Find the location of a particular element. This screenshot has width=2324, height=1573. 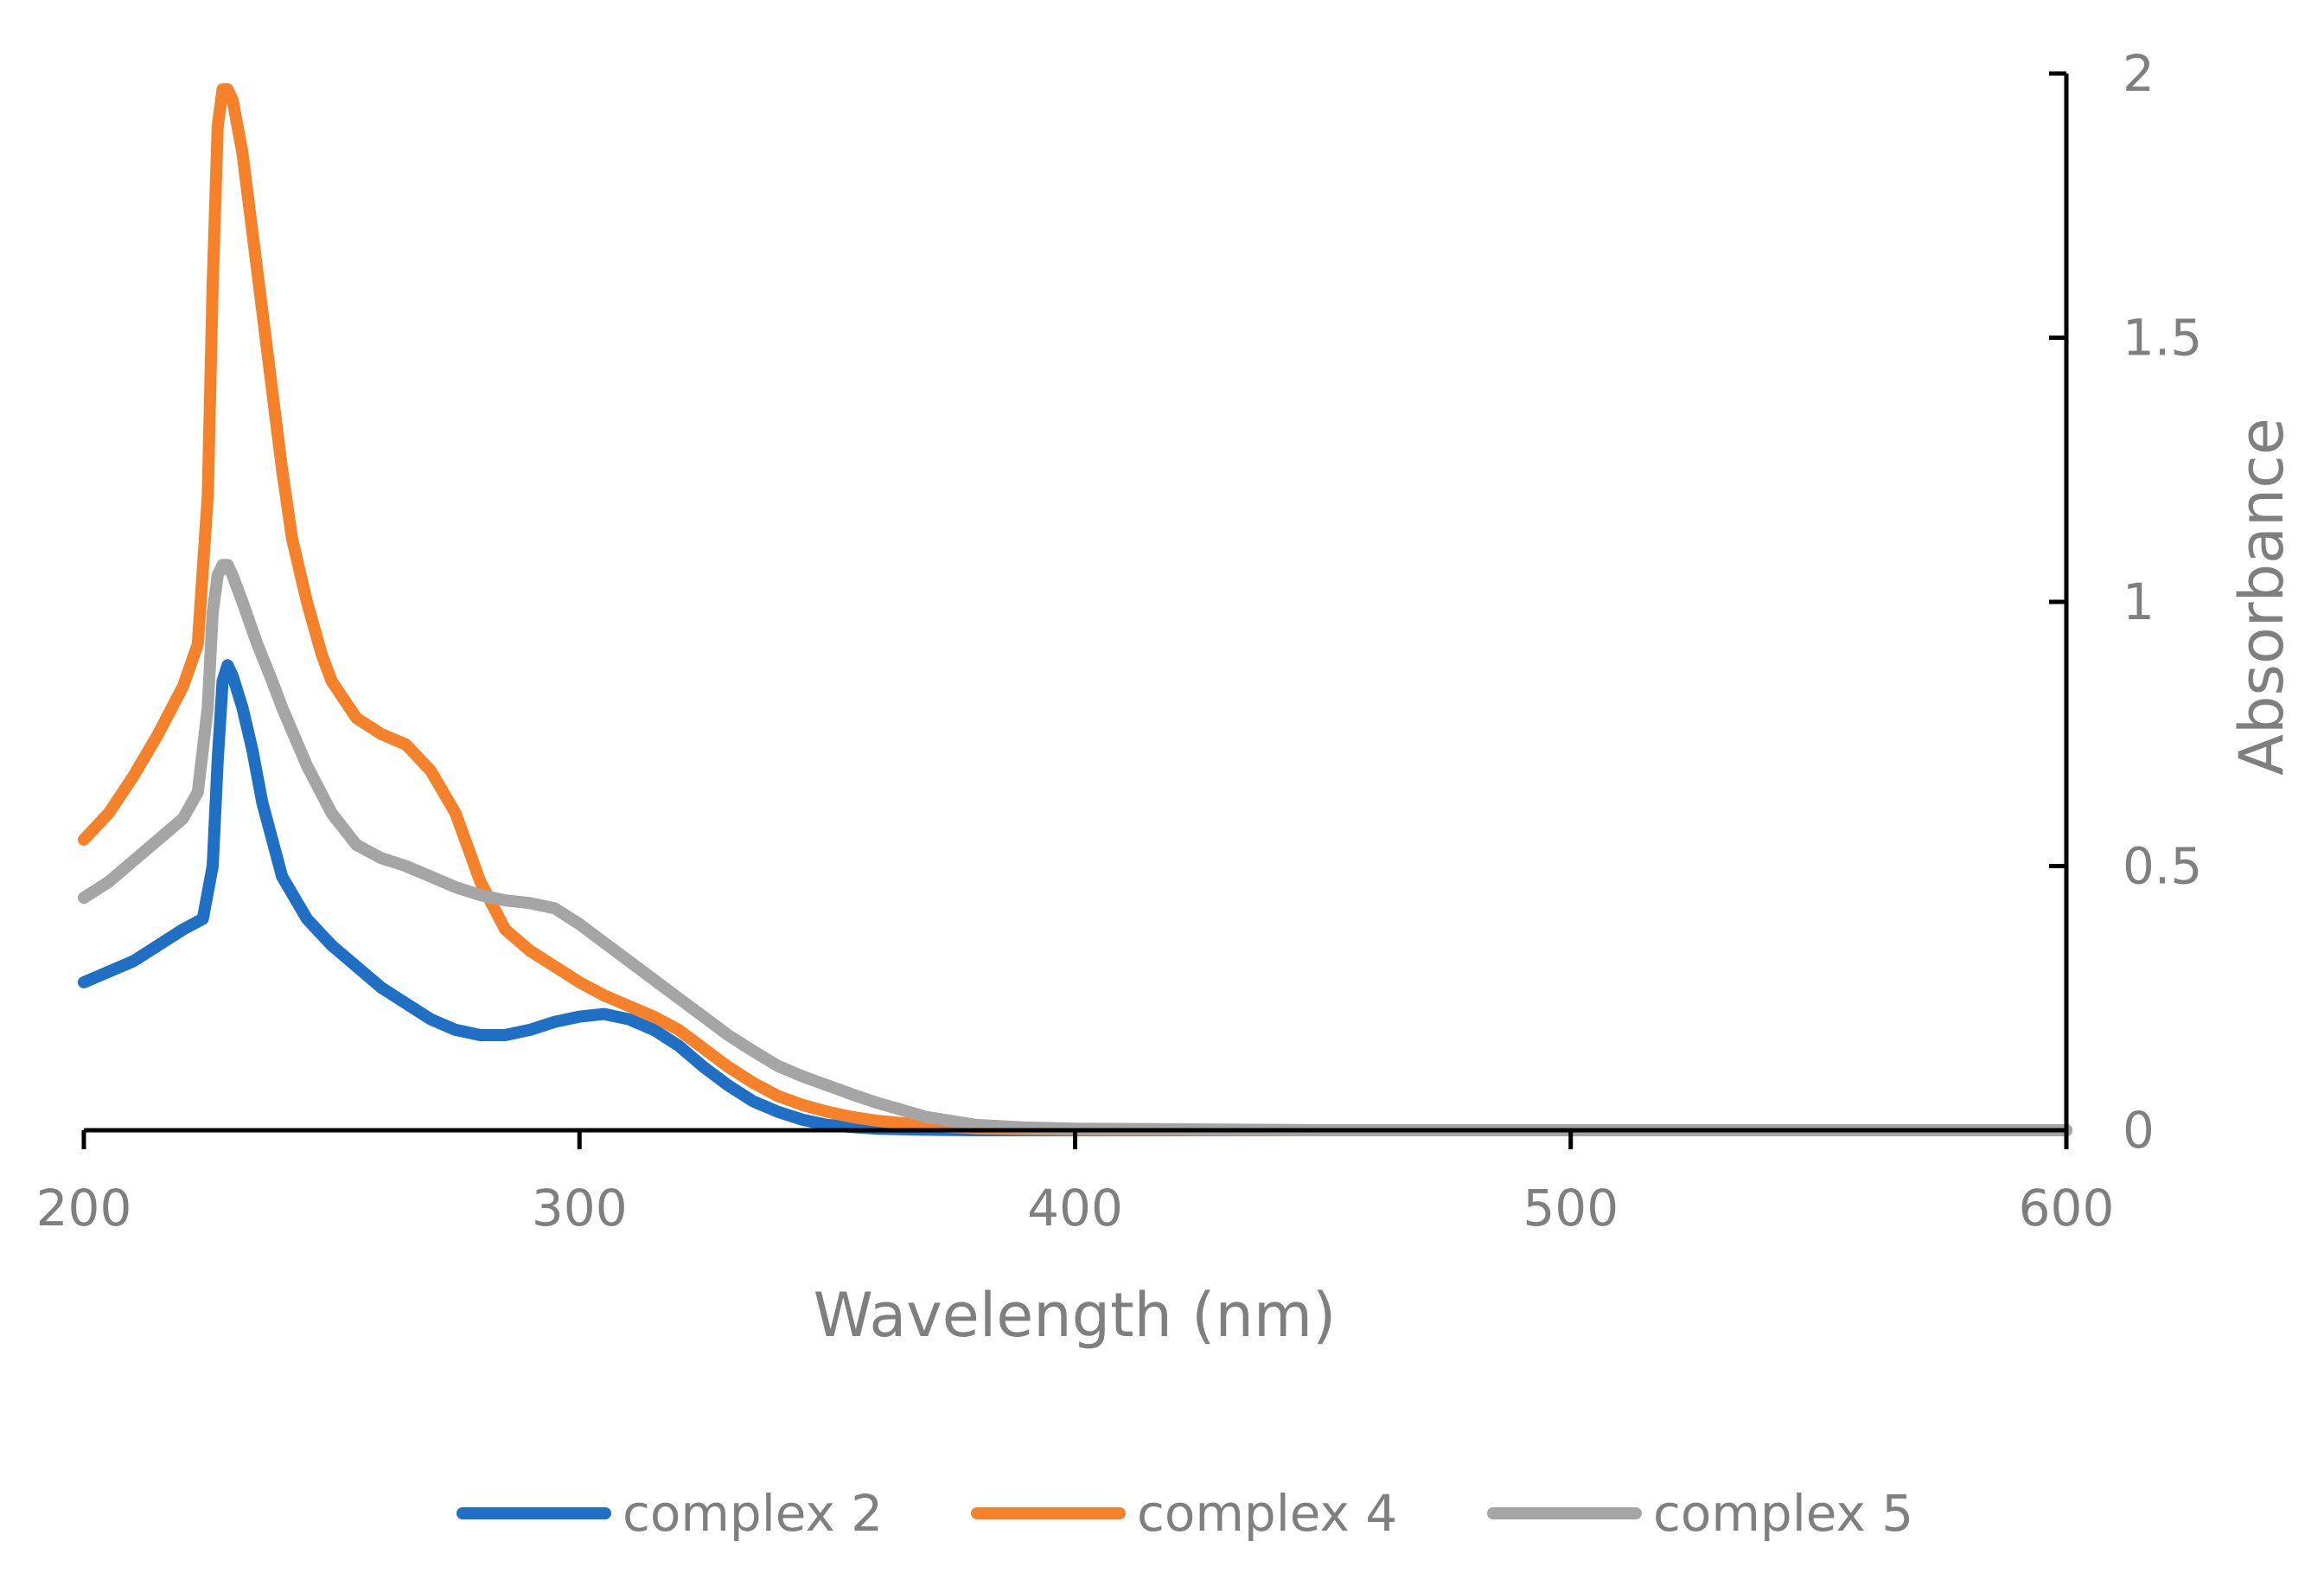

legend-label-complex-4: complex 4 is located at coordinates (1267, 1513).